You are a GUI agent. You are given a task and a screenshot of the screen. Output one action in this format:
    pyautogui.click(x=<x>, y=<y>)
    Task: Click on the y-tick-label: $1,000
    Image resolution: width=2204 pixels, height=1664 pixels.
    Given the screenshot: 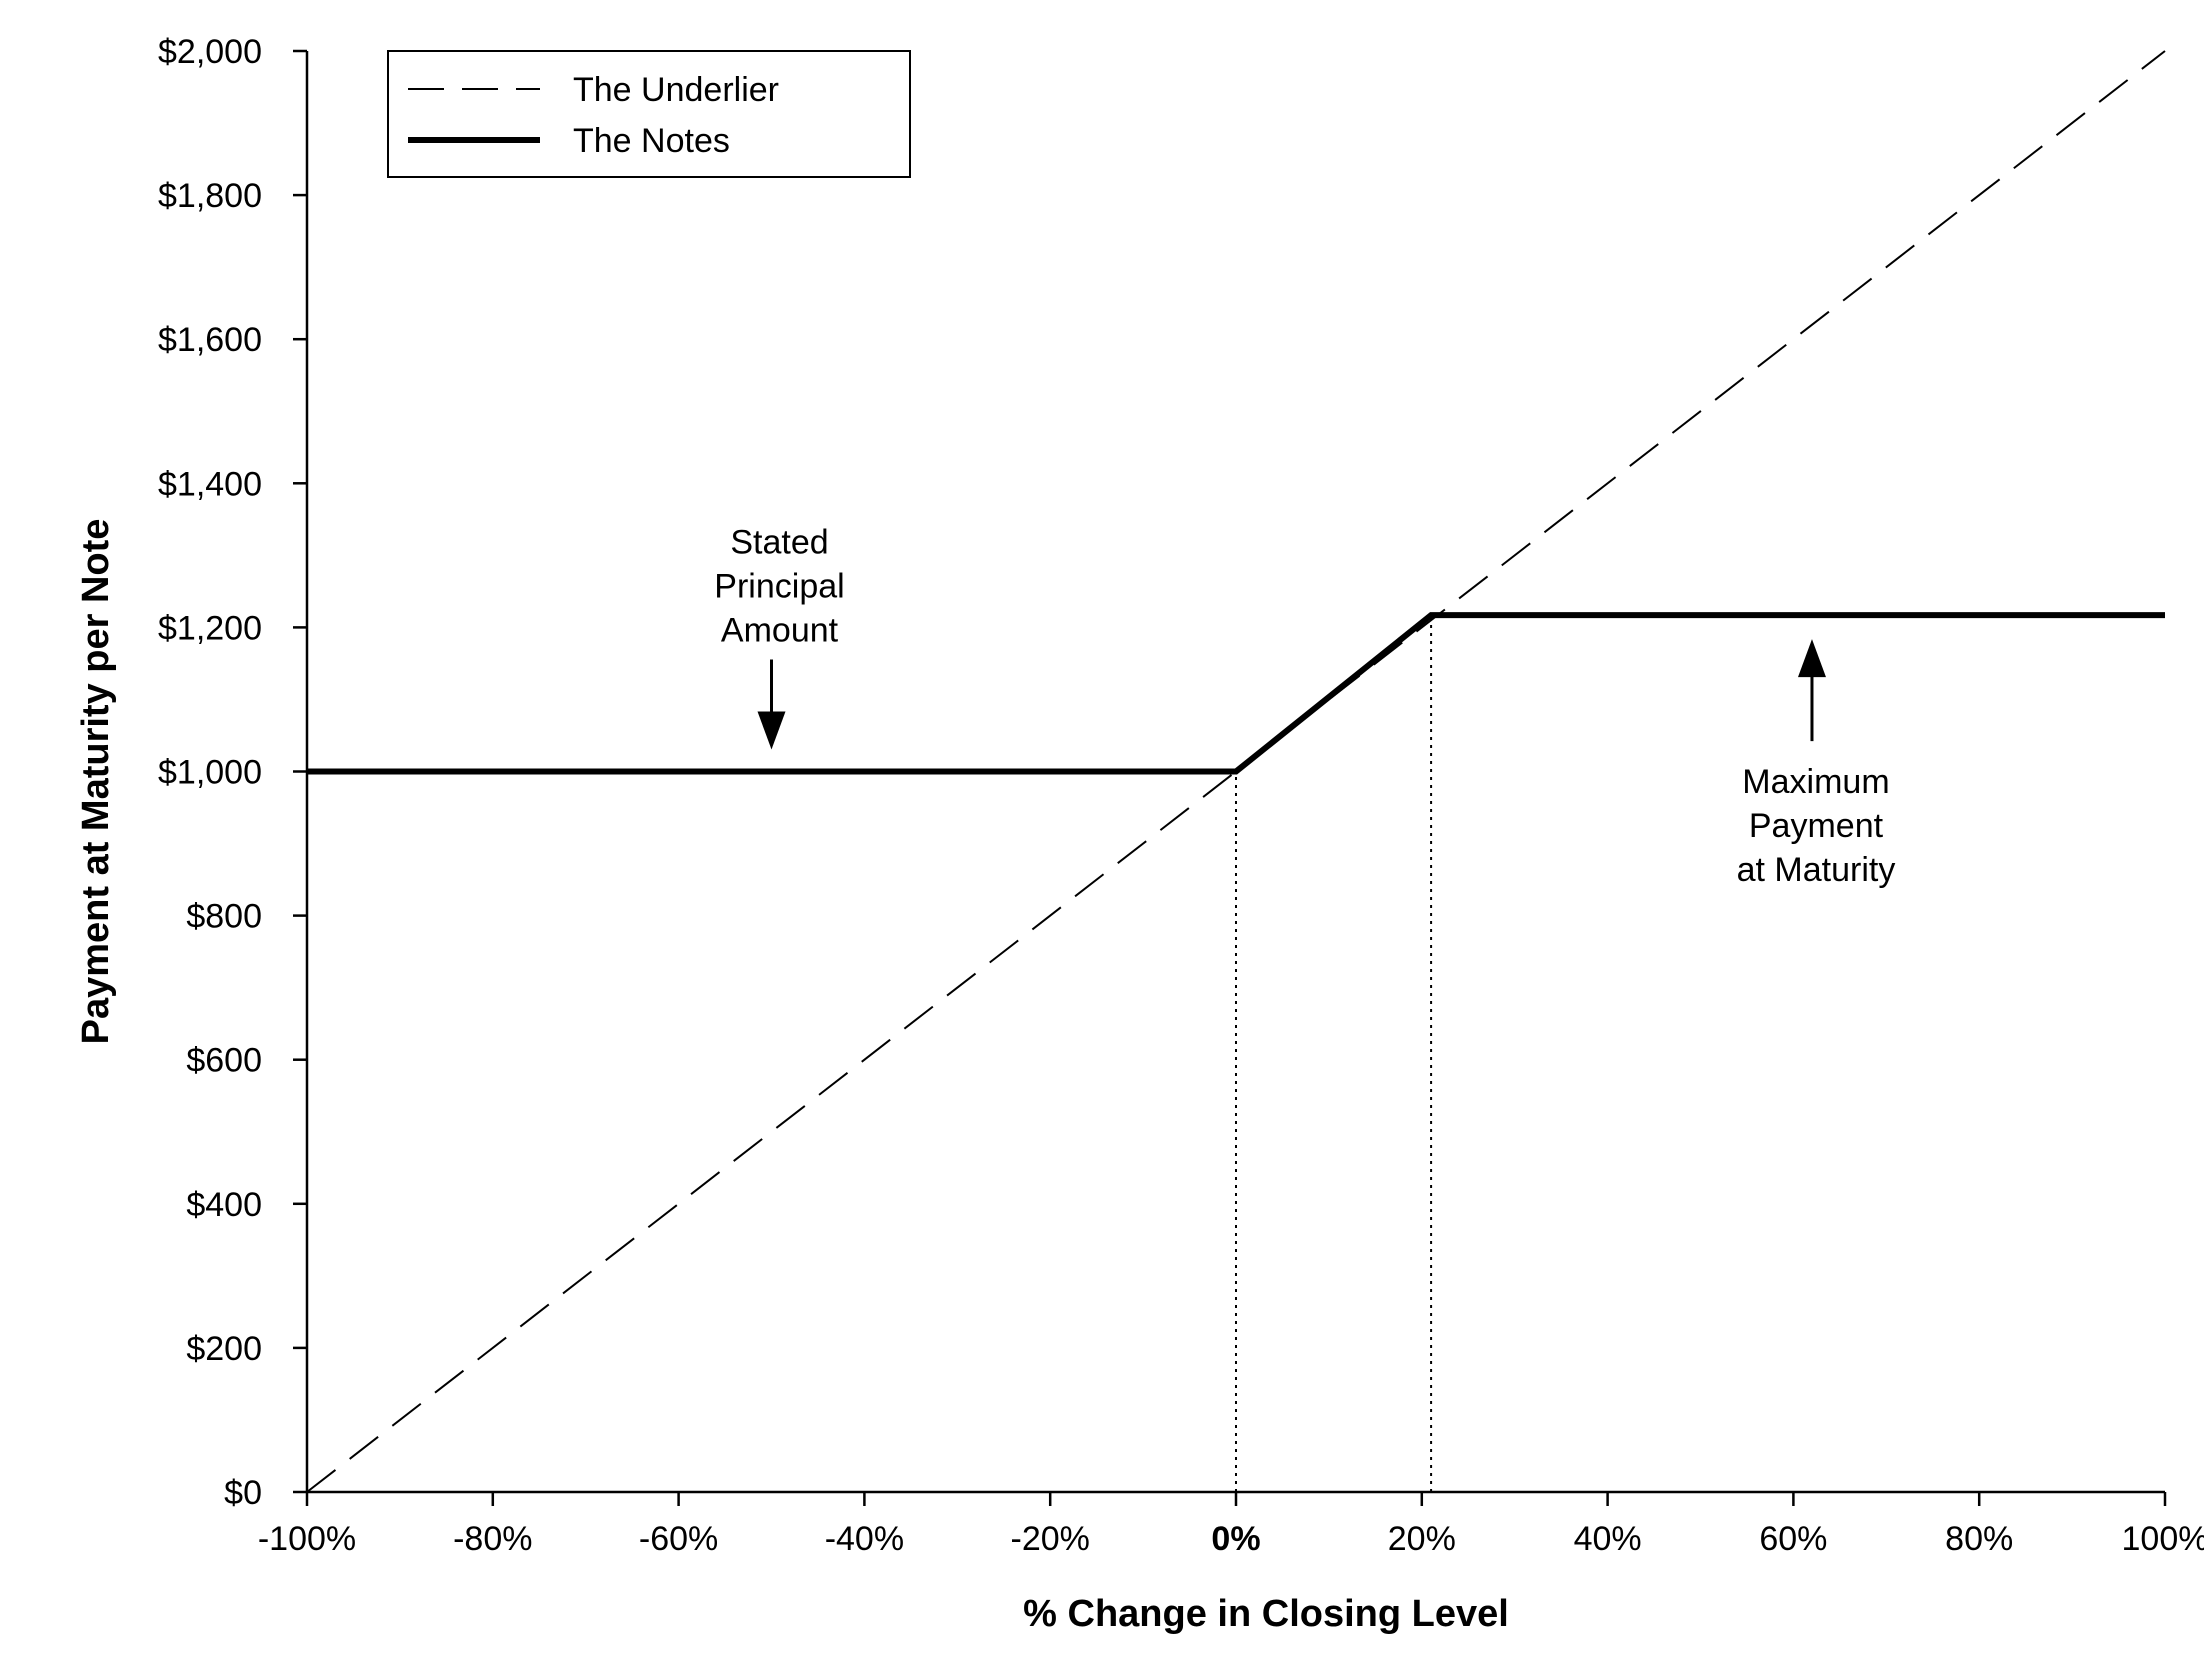 What is the action you would take?
    pyautogui.click(x=210, y=773)
    